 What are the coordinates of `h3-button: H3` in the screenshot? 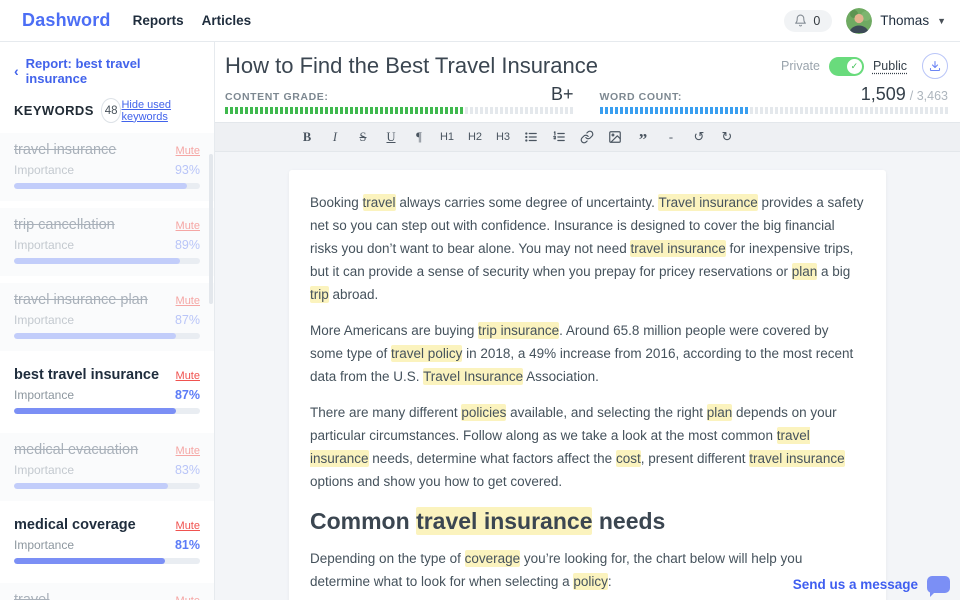 It's located at (503, 137).